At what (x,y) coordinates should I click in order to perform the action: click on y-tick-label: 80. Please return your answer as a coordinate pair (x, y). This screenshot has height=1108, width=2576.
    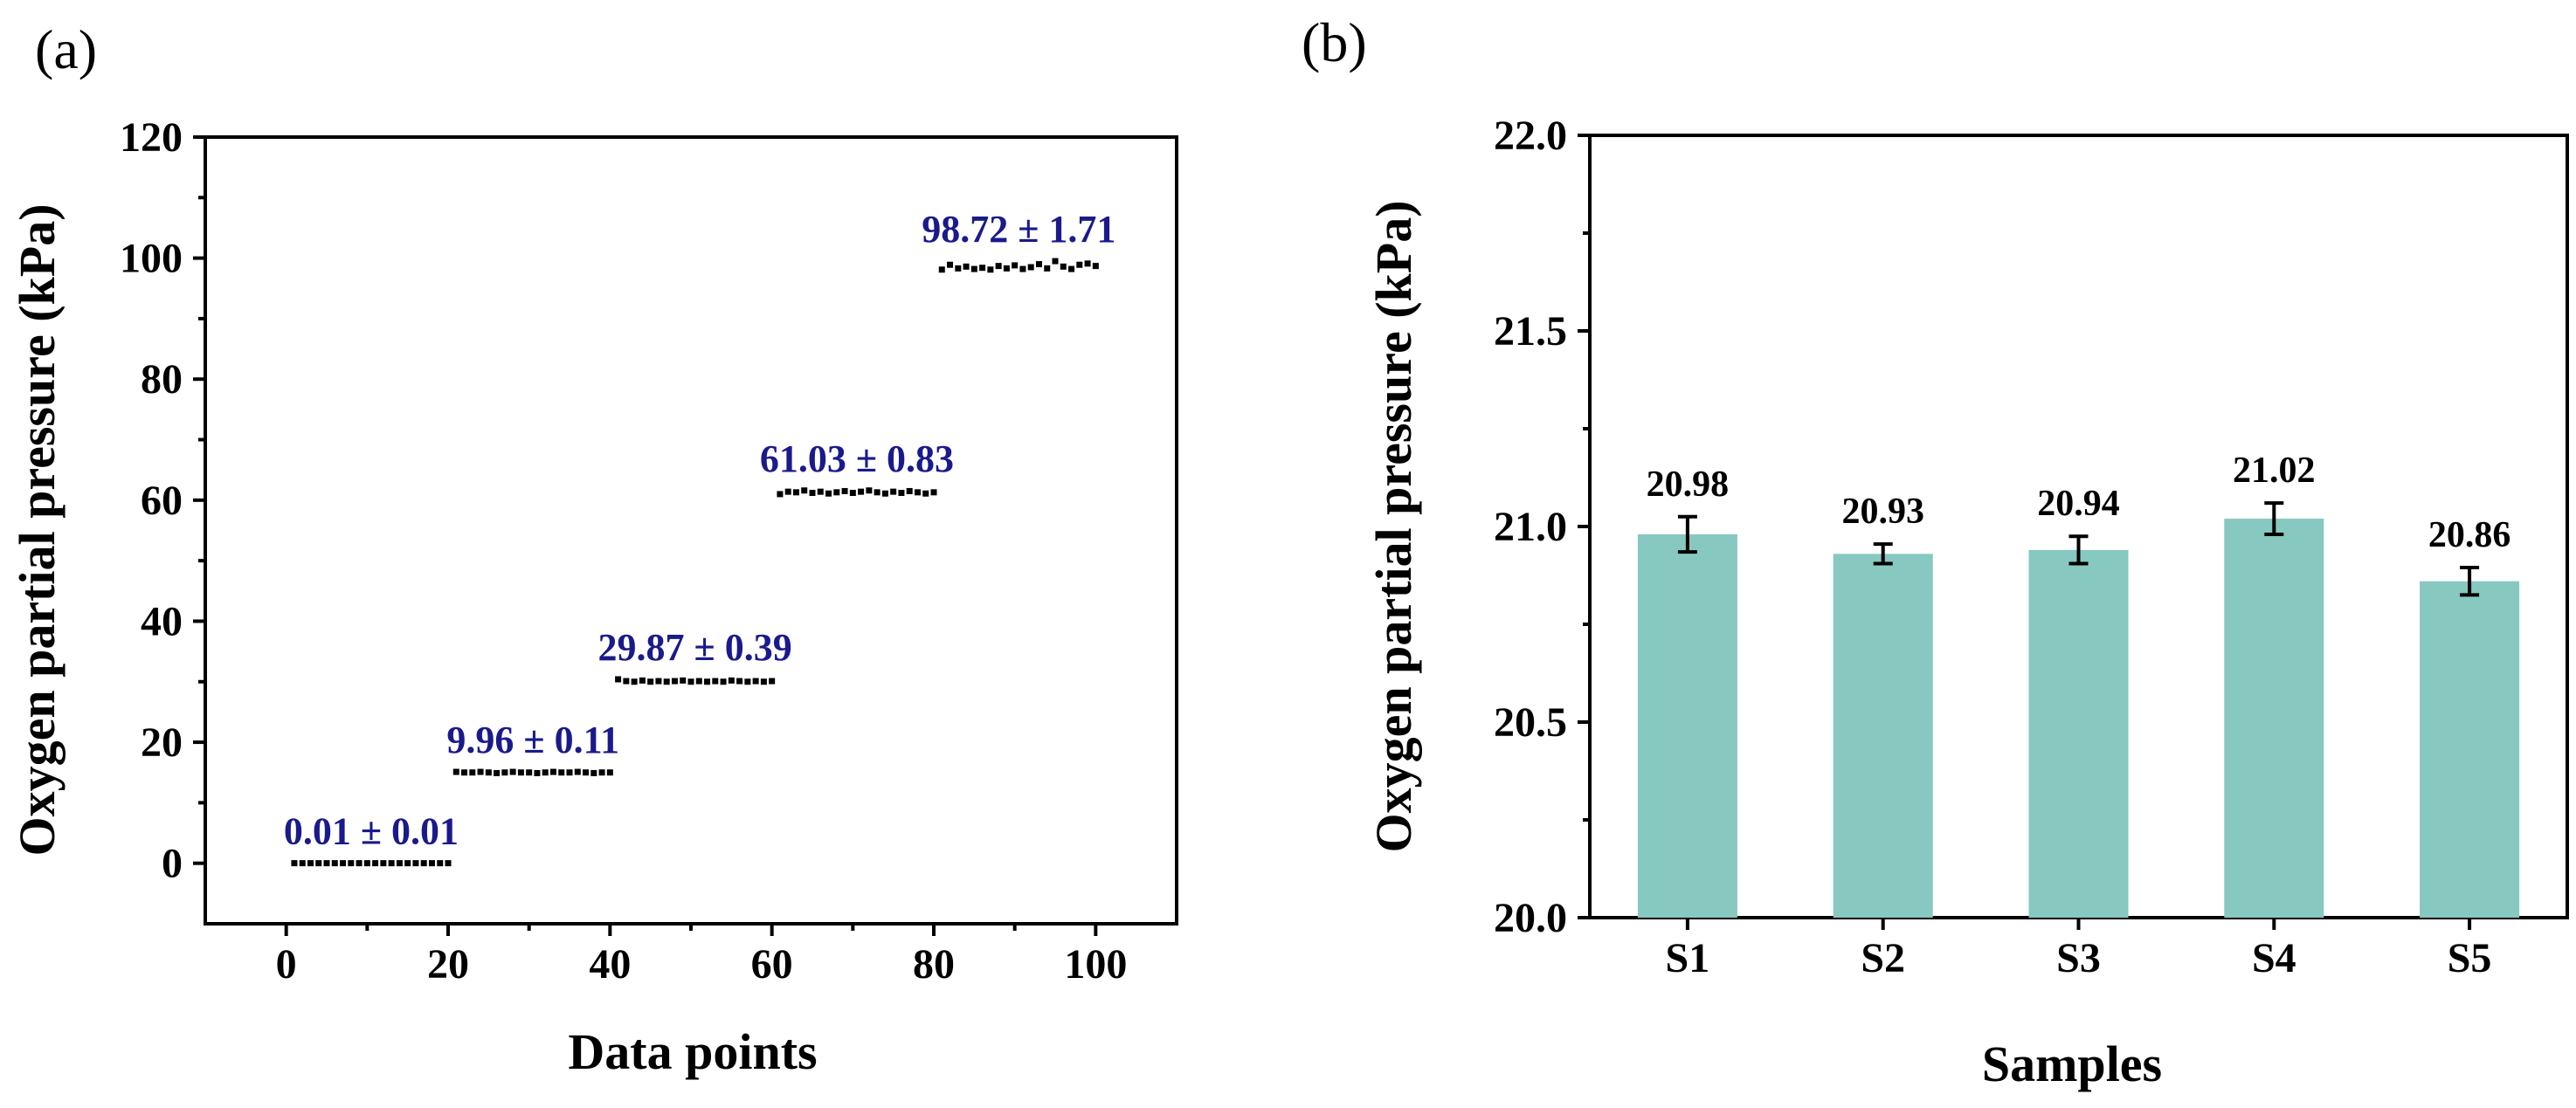
    Looking at the image, I should click on (162, 380).